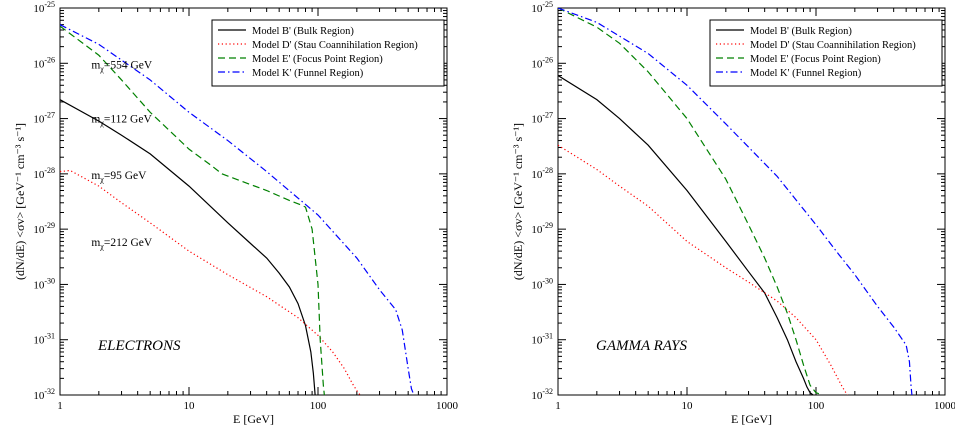 This screenshot has width=955, height=430. Describe the element at coordinates (121, 120) in the screenshot. I see `mass-label-2: mχ=112 GeV` at that location.